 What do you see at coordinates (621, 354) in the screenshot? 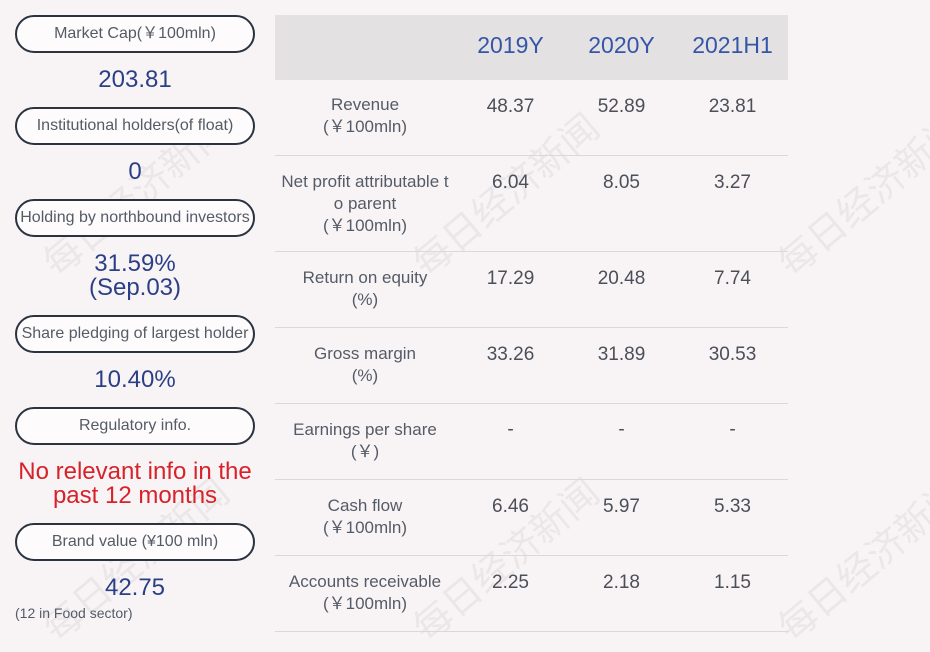
I see `cell-value: 31.89` at bounding box center [621, 354].